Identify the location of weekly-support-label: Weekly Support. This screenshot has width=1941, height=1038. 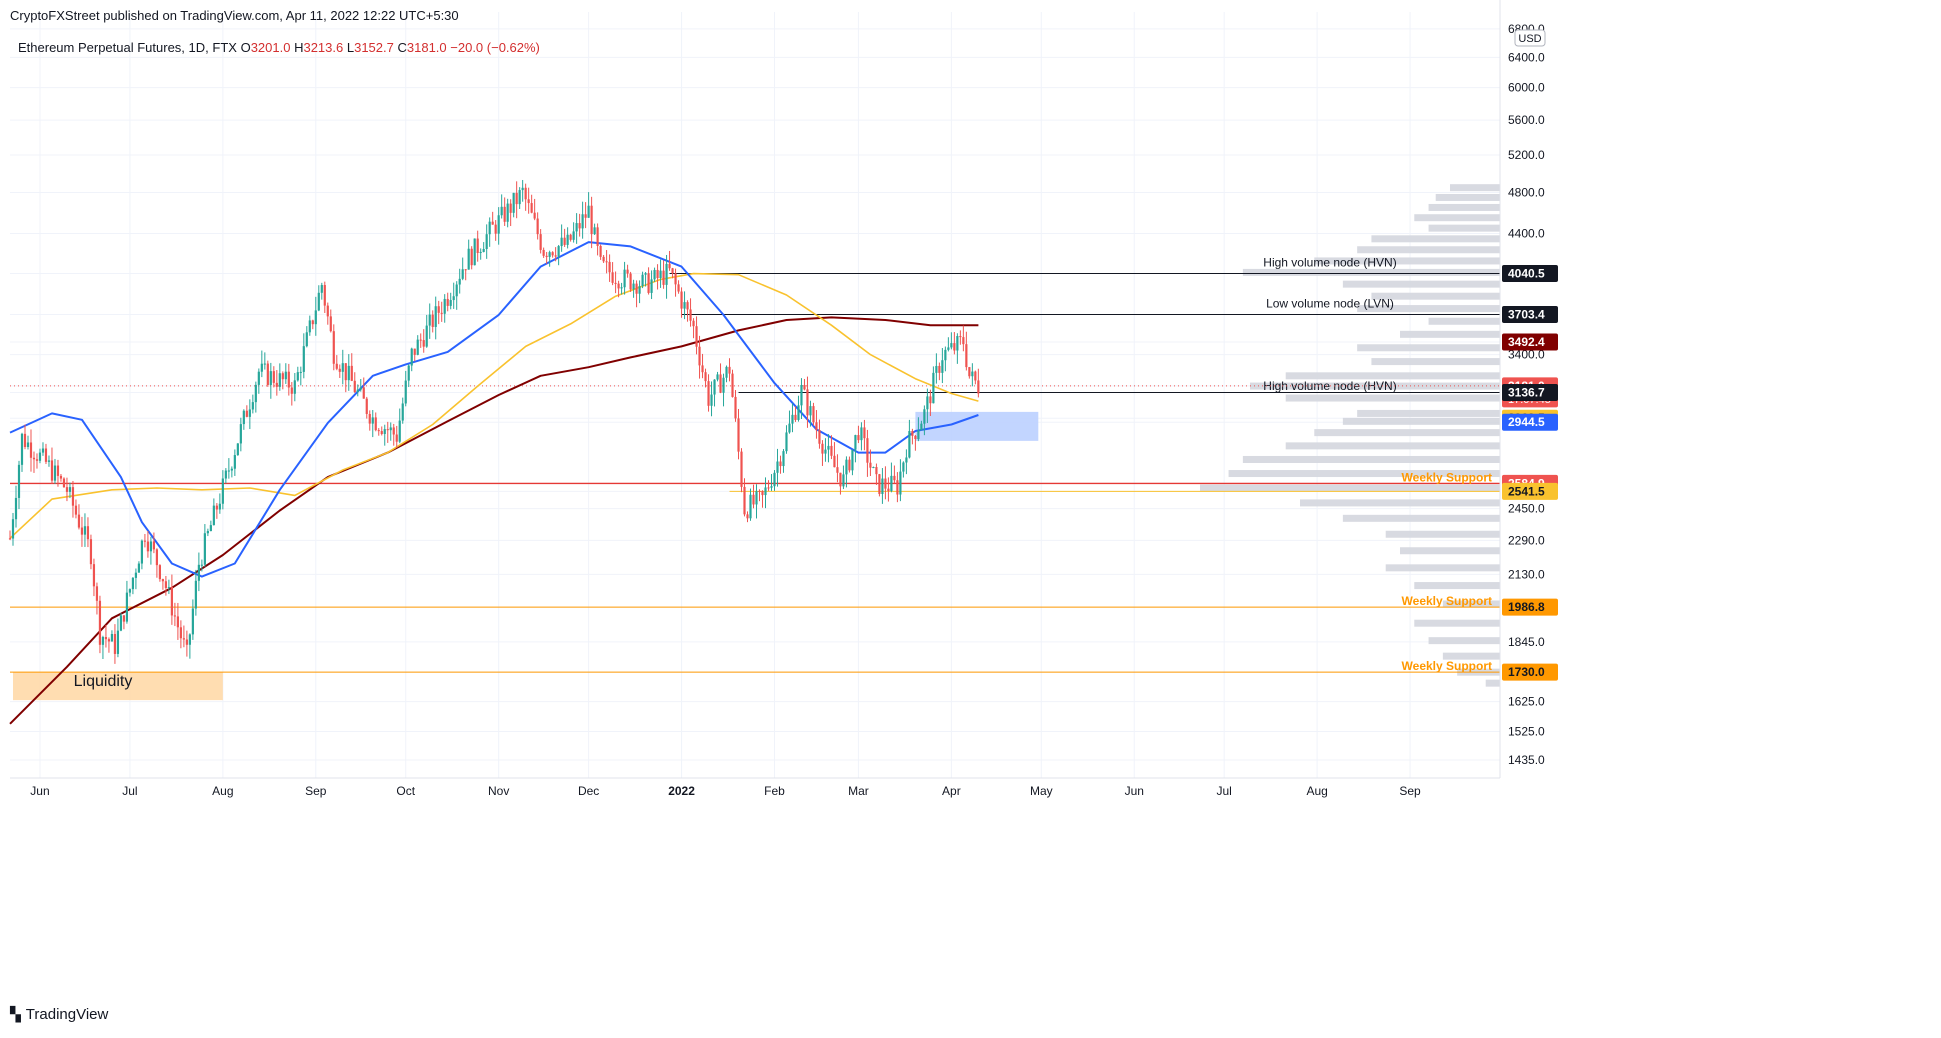
(1447, 477).